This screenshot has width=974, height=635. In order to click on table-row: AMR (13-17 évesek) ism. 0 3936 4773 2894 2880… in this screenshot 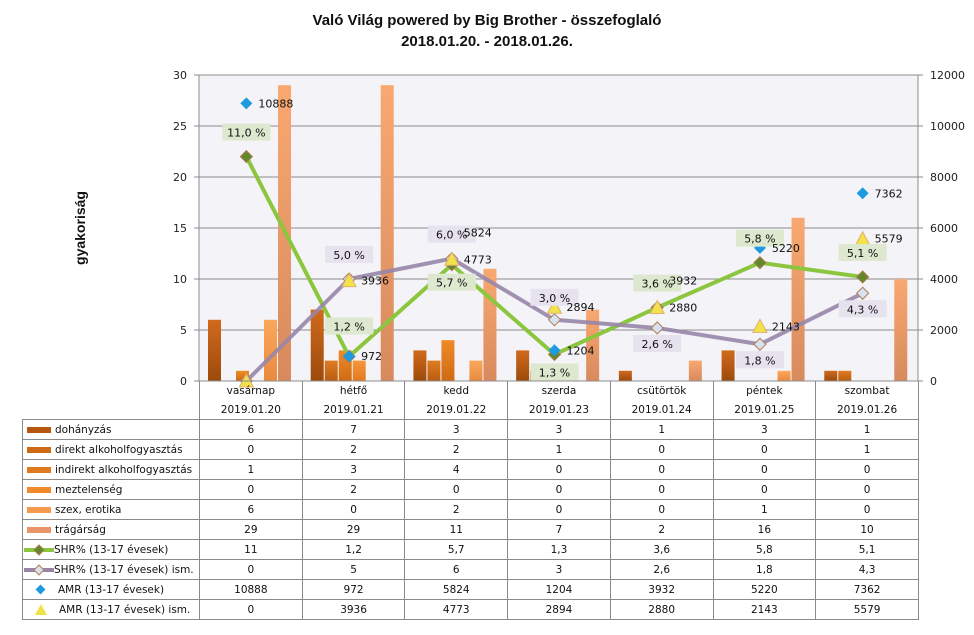, I will do `click(470, 609)`.